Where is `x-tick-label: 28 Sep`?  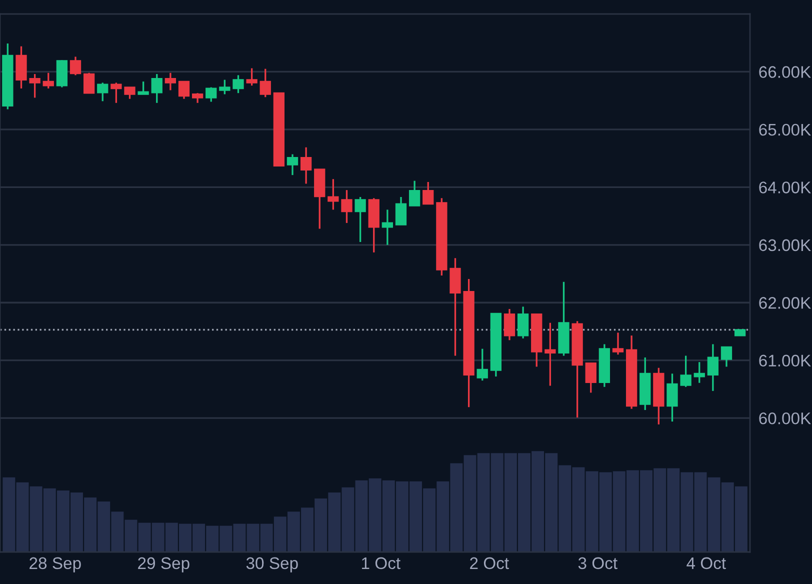 x-tick-label: 28 Sep is located at coordinates (55, 564).